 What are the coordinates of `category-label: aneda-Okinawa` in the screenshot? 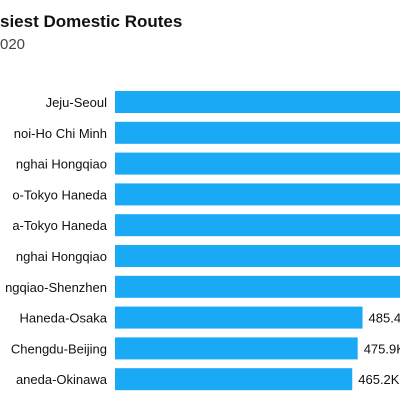 It's located at (62, 379).